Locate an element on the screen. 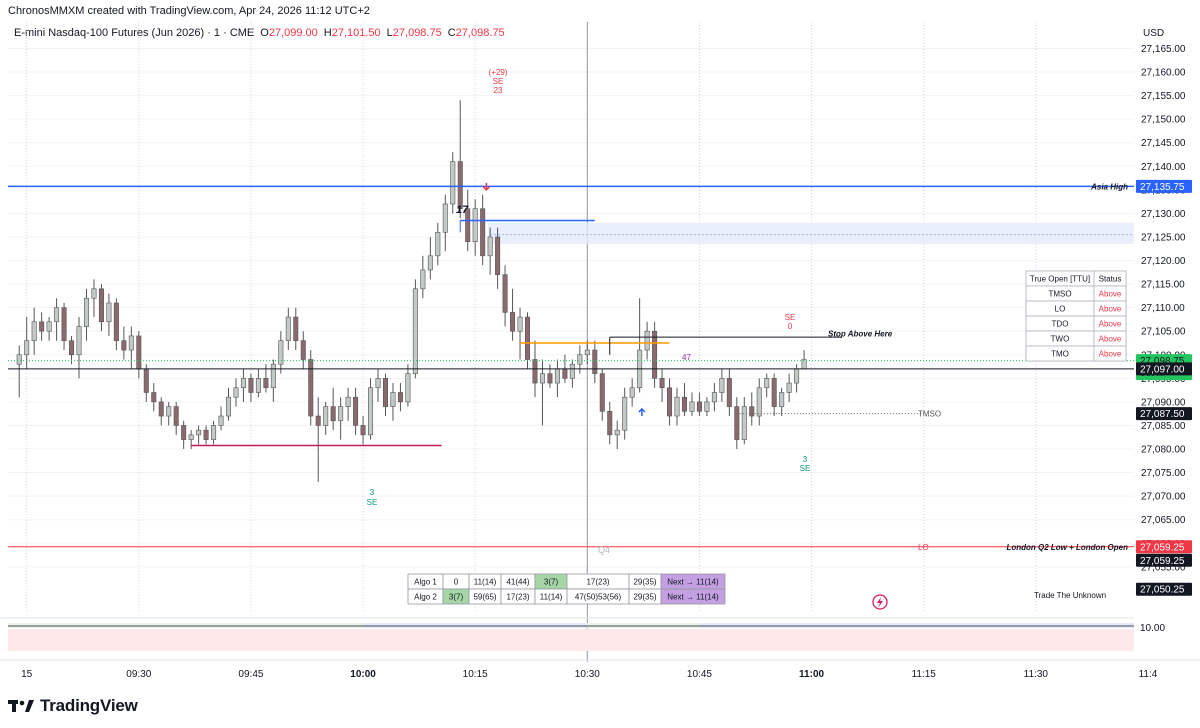 This screenshot has width=1200, height=728. svg-text: 27,087.50 is located at coordinates (1162, 414).